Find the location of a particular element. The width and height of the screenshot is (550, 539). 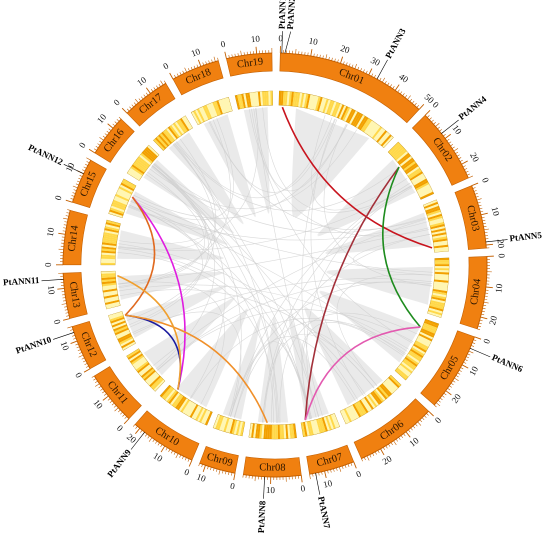

gene-label-ptann4: PtANN4 is located at coordinates (473, 108).